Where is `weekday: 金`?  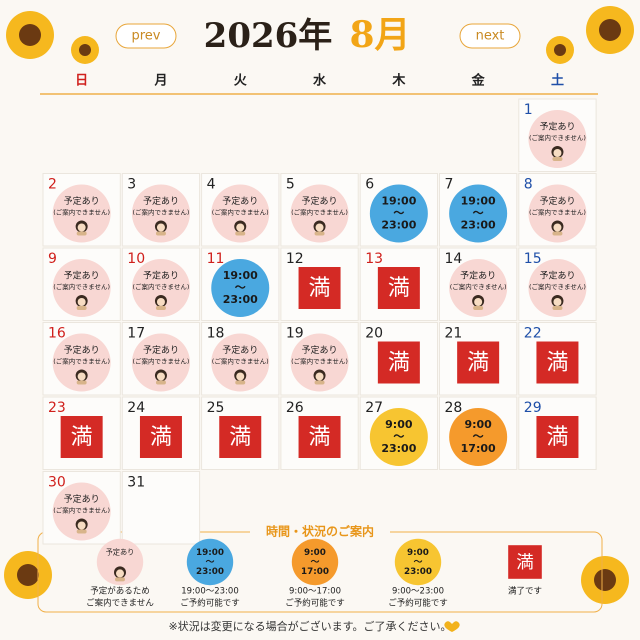 weekday: 金 is located at coordinates (478, 81).